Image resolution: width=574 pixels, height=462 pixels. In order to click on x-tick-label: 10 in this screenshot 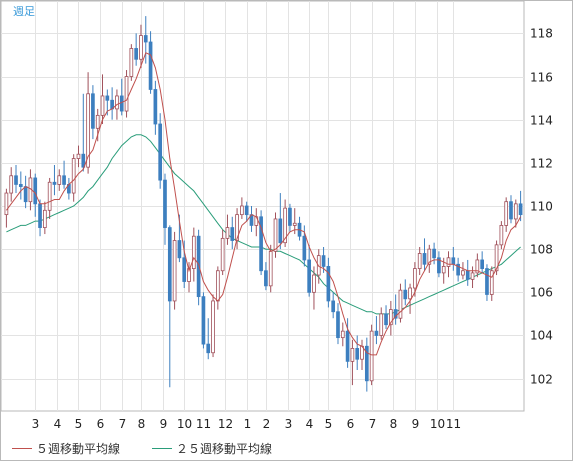, I will do `click(437, 424)`.